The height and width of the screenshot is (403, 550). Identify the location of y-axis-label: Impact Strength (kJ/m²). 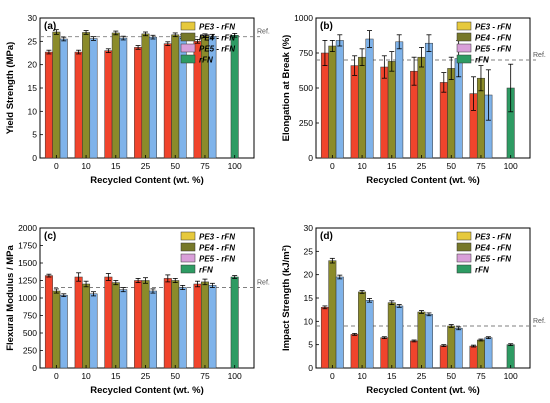
(286, 298).